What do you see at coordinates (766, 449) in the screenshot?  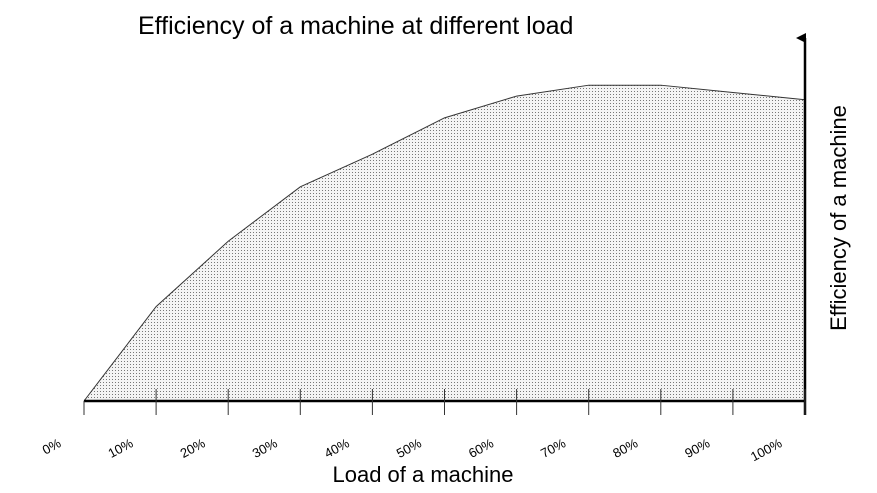 I see `x-tick-label: 100%` at bounding box center [766, 449].